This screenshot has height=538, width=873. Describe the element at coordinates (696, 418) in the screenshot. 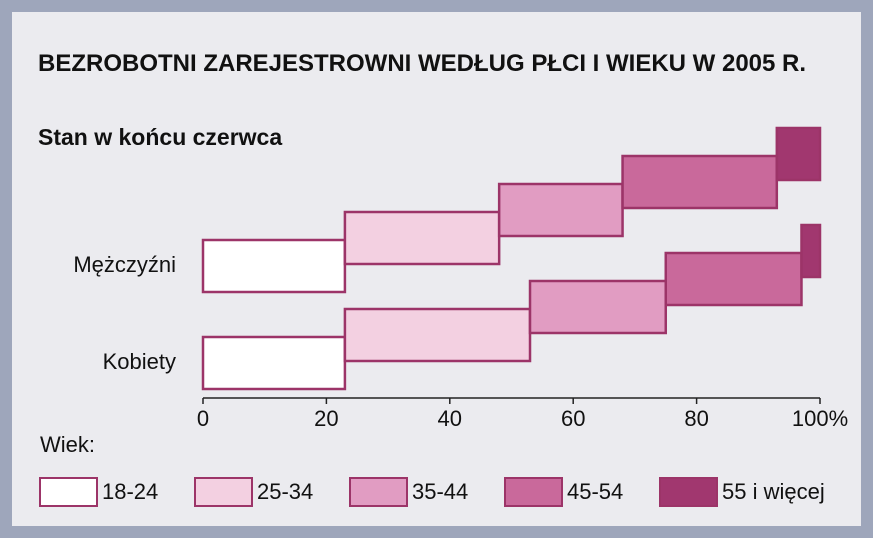

I see `x-tick-label: 80` at that location.